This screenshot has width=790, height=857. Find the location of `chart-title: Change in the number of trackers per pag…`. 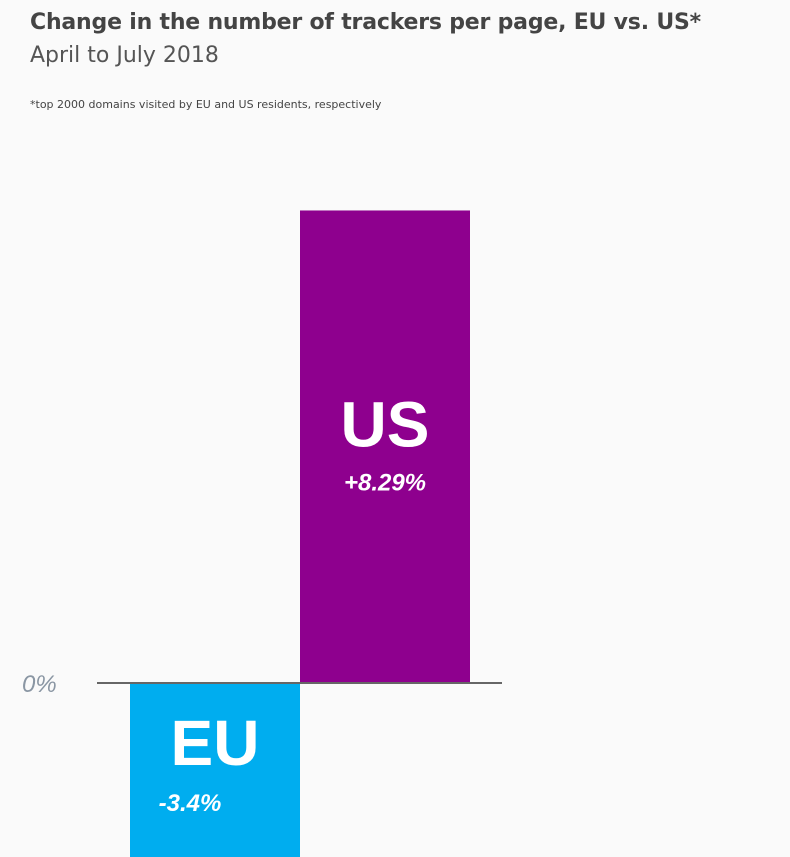

chart-title: Change in the number of trackers per pag… is located at coordinates (365, 22).